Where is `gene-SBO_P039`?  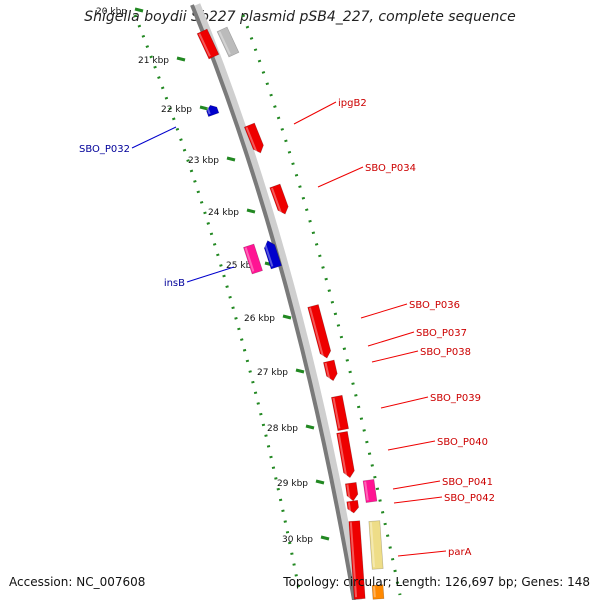 gene-SBO_P039 is located at coordinates (340, 413).